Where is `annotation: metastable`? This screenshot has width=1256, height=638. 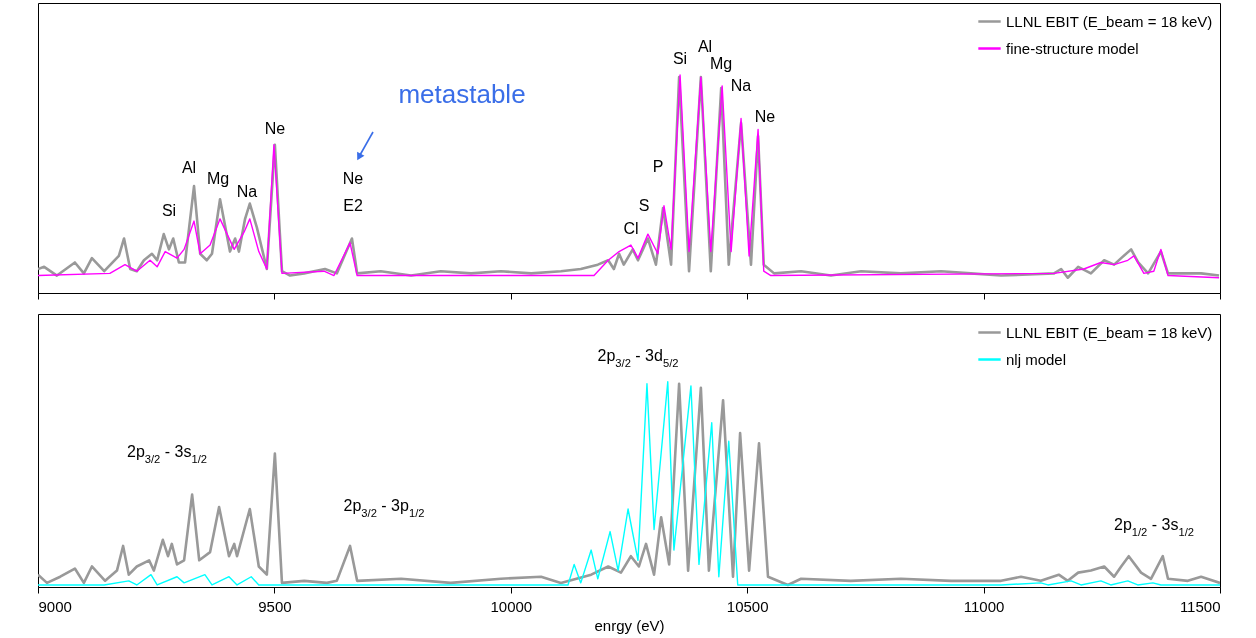
annotation: metastable is located at coordinates (462, 94).